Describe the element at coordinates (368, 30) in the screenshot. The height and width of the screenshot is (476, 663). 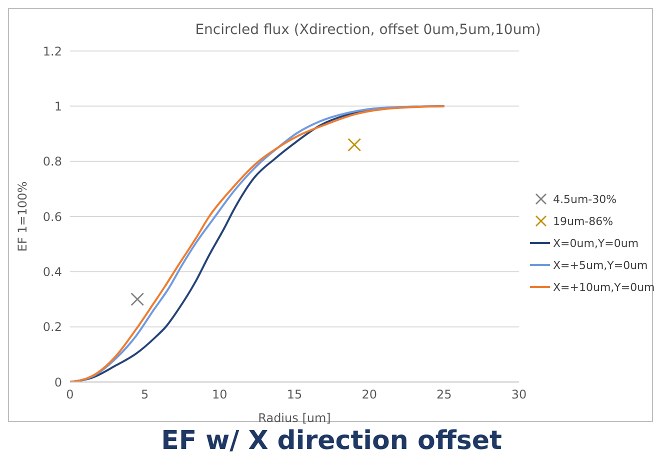
I see `chart-title: Encircled flux (Xdirection, offset 0um,5um,10um)` at that location.